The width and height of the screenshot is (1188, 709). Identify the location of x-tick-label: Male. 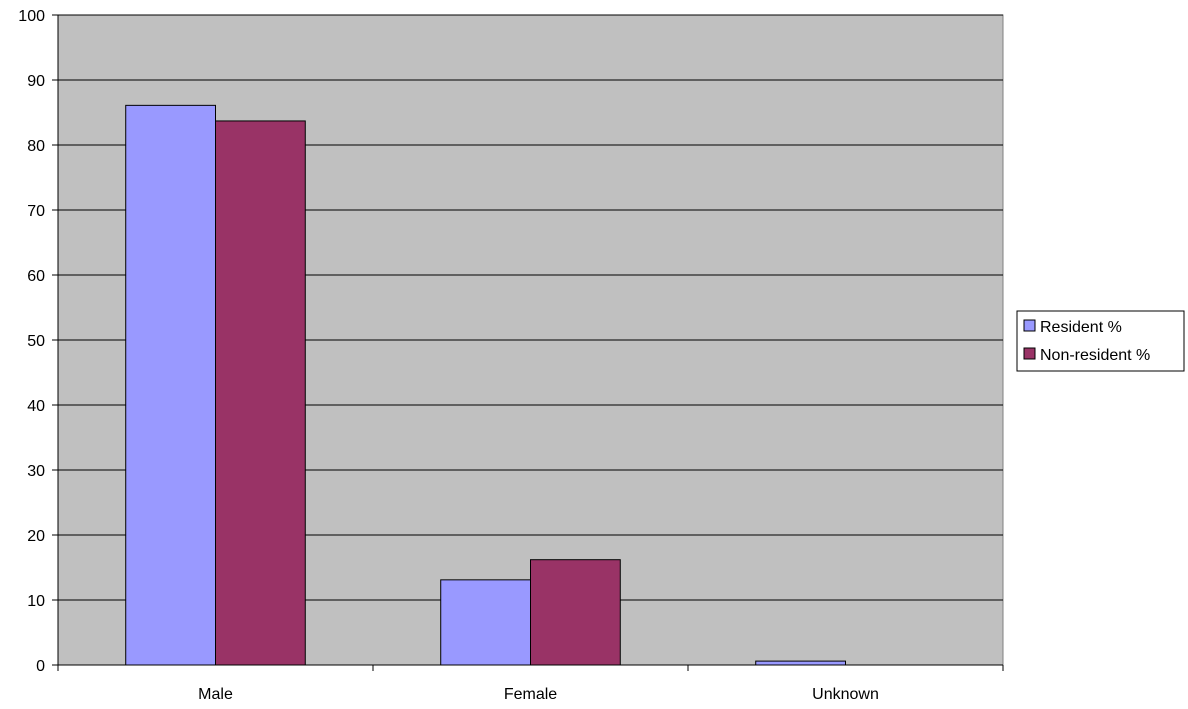
(215, 694).